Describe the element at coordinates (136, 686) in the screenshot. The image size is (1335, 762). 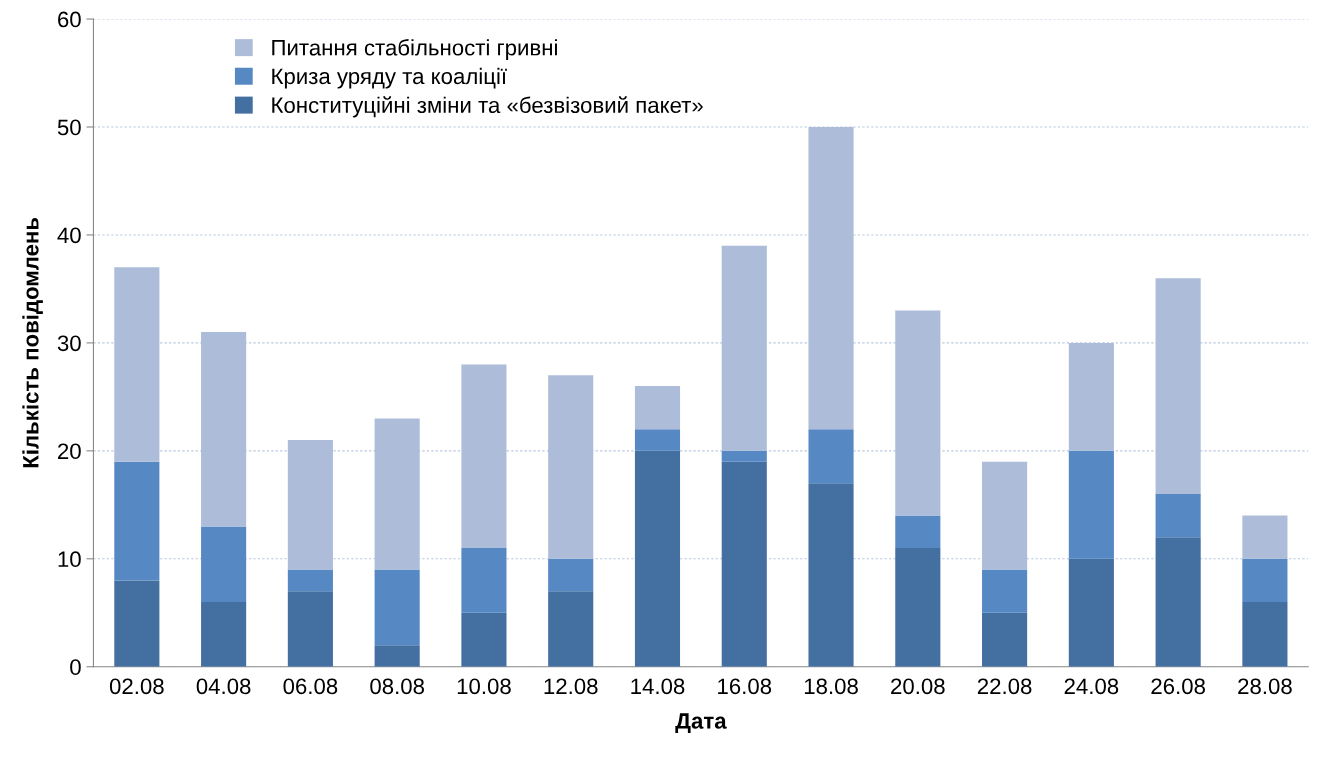
I see `x-tick-label: 02.08` at that location.